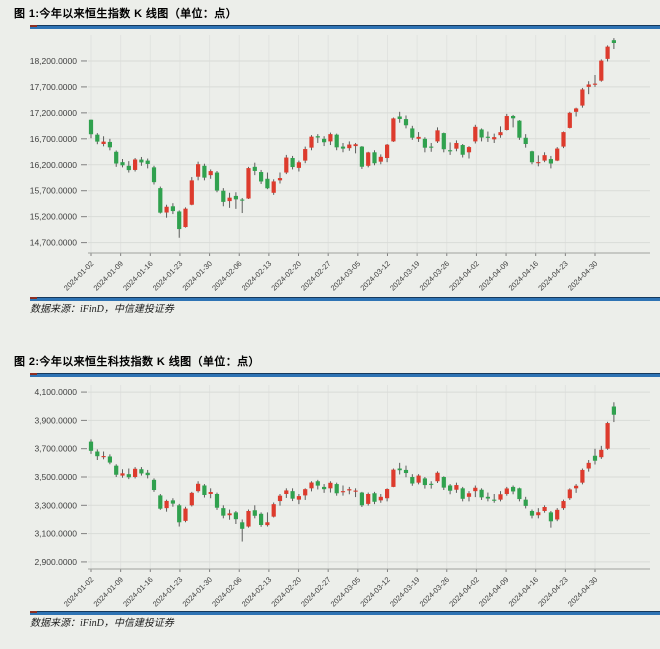  I want to click on x-axis-label: 2024-04-16, so click(523, 275).